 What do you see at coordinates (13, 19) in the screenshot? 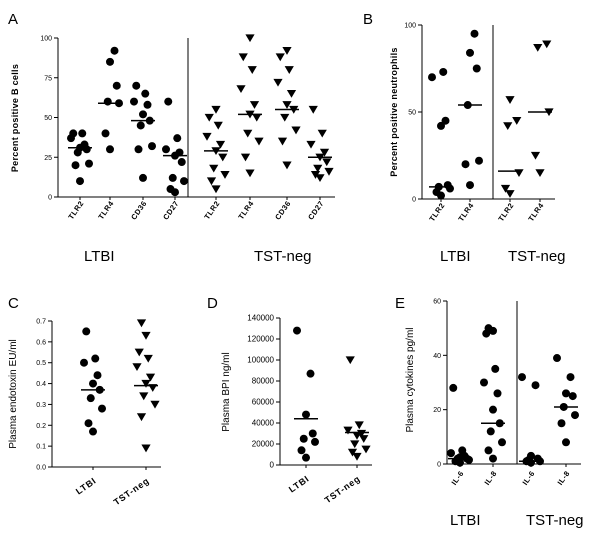
I see `panel-letter: A` at bounding box center [13, 19].